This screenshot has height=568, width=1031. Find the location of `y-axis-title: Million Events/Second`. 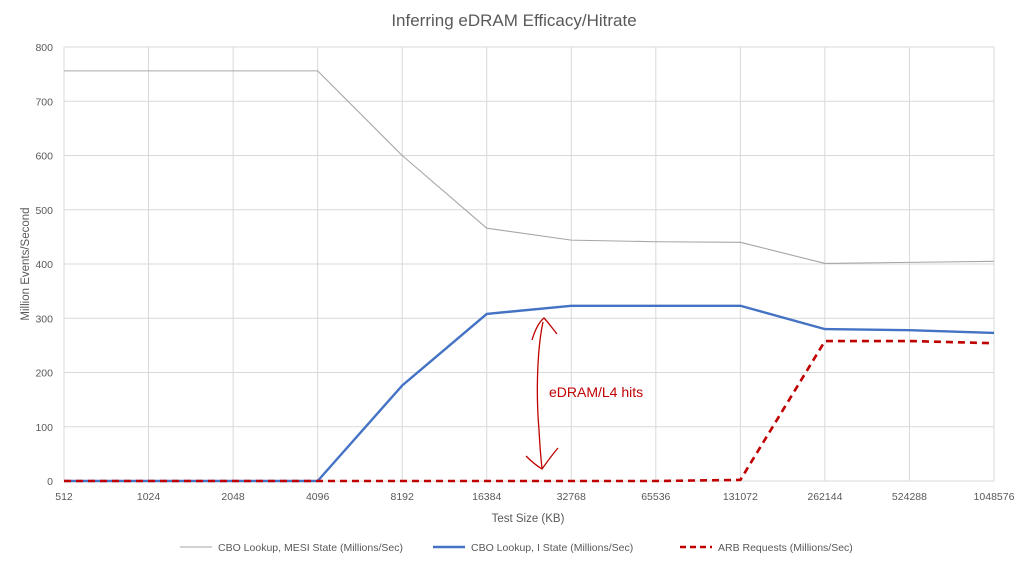

y-axis-title: Million Events/Second is located at coordinates (26, 263).